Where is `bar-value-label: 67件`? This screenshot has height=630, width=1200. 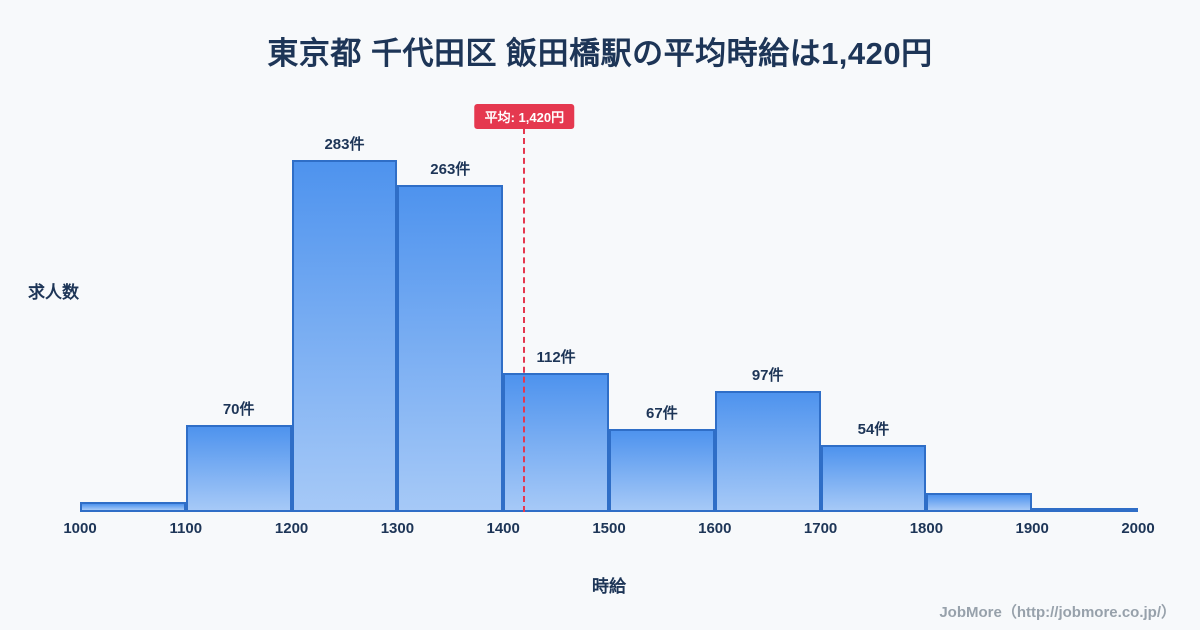
bar-value-label: 67件 is located at coordinates (662, 413).